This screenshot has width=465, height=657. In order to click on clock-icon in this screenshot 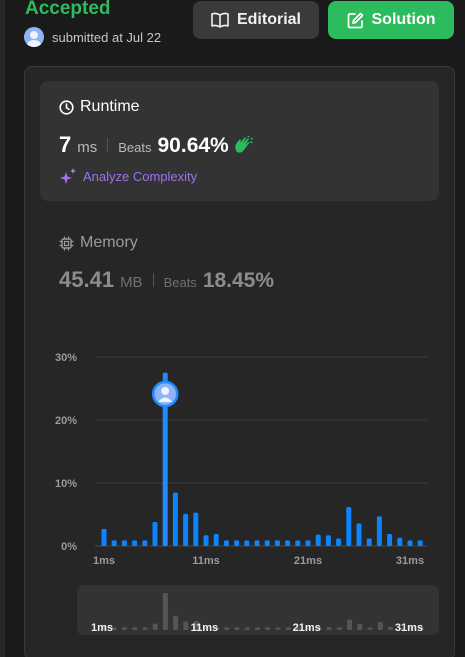, I will do `click(66, 107)`.